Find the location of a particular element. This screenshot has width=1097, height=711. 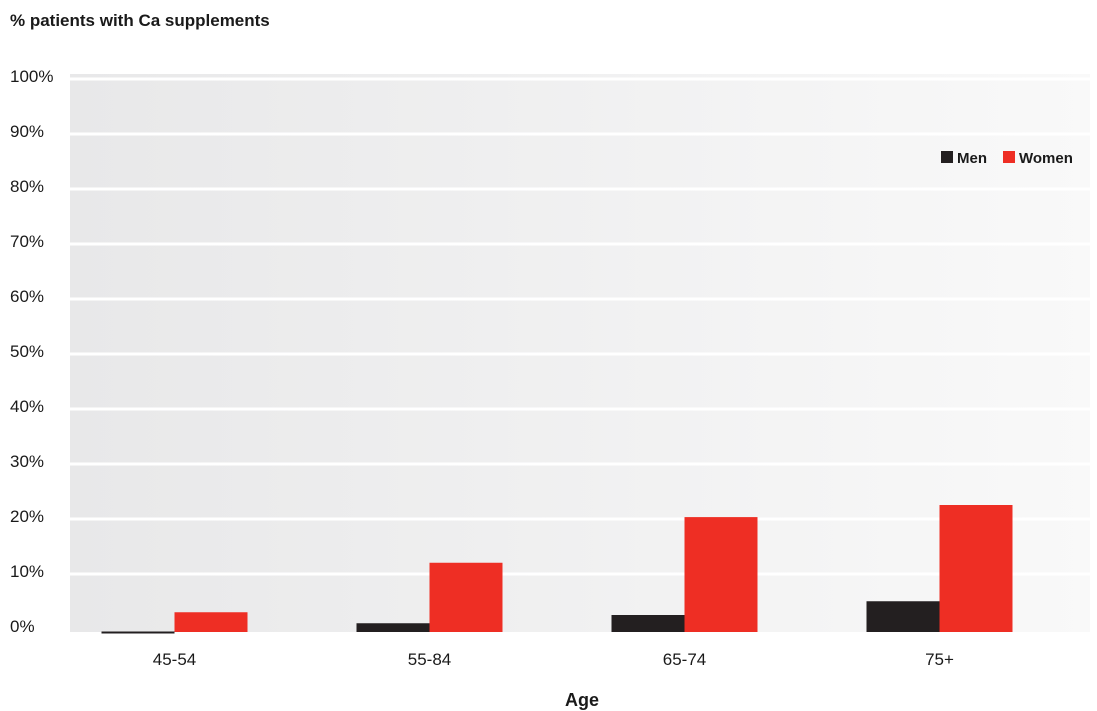

y-tick-label: 30% is located at coordinates (27, 461).